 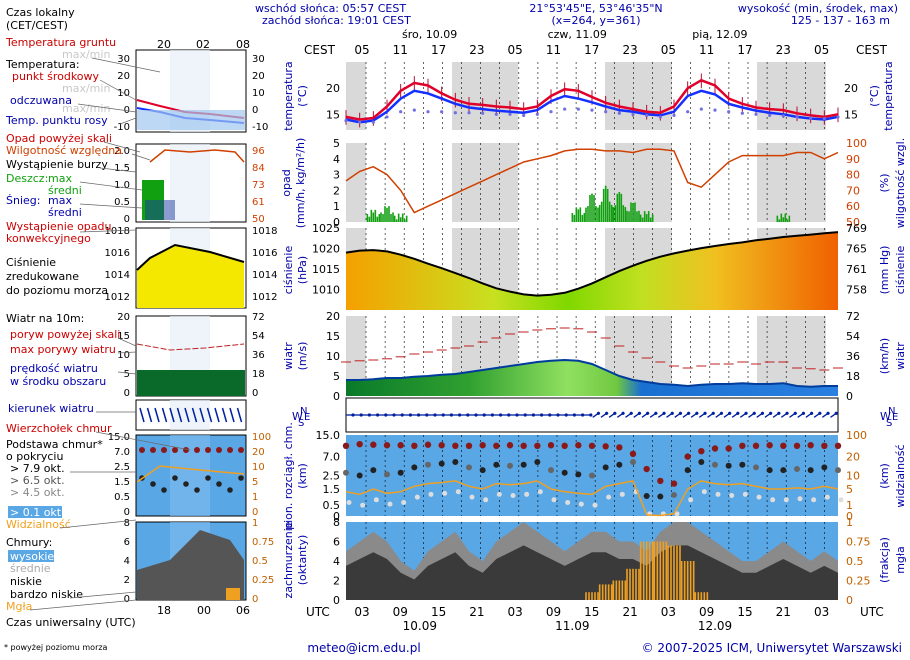 I want to click on date-bottom-label-2: 12.09, so click(x=715, y=626).